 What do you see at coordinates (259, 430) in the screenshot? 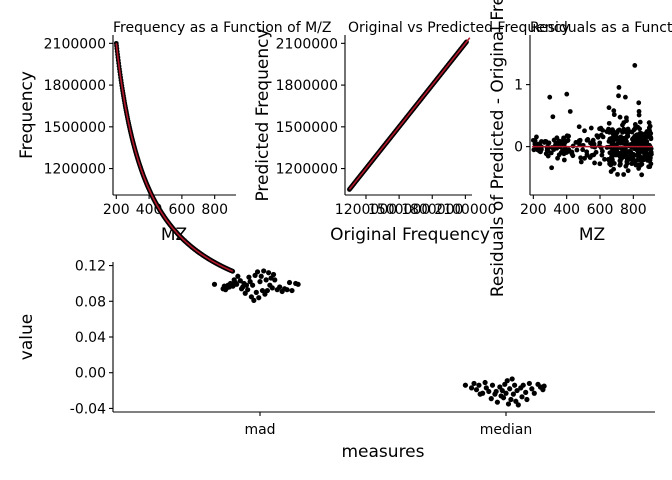
I see `x-tick-label: mad` at bounding box center [259, 430].